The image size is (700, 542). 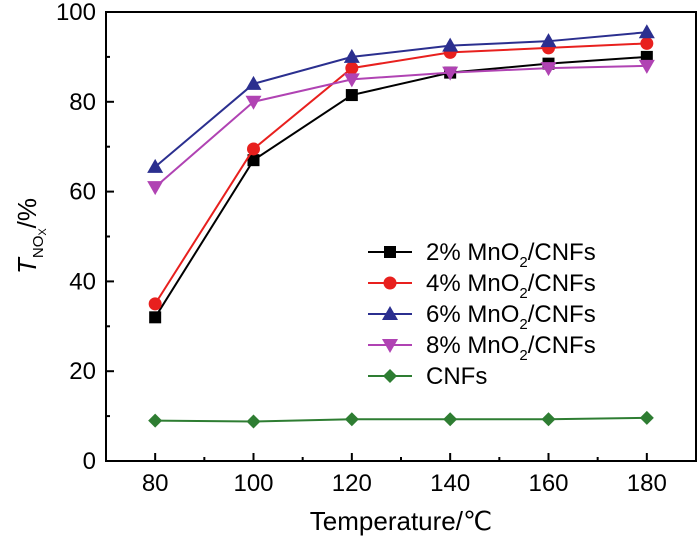 I want to click on legend-item-1: 2% MnO2/CNFs, so click(x=482, y=255).